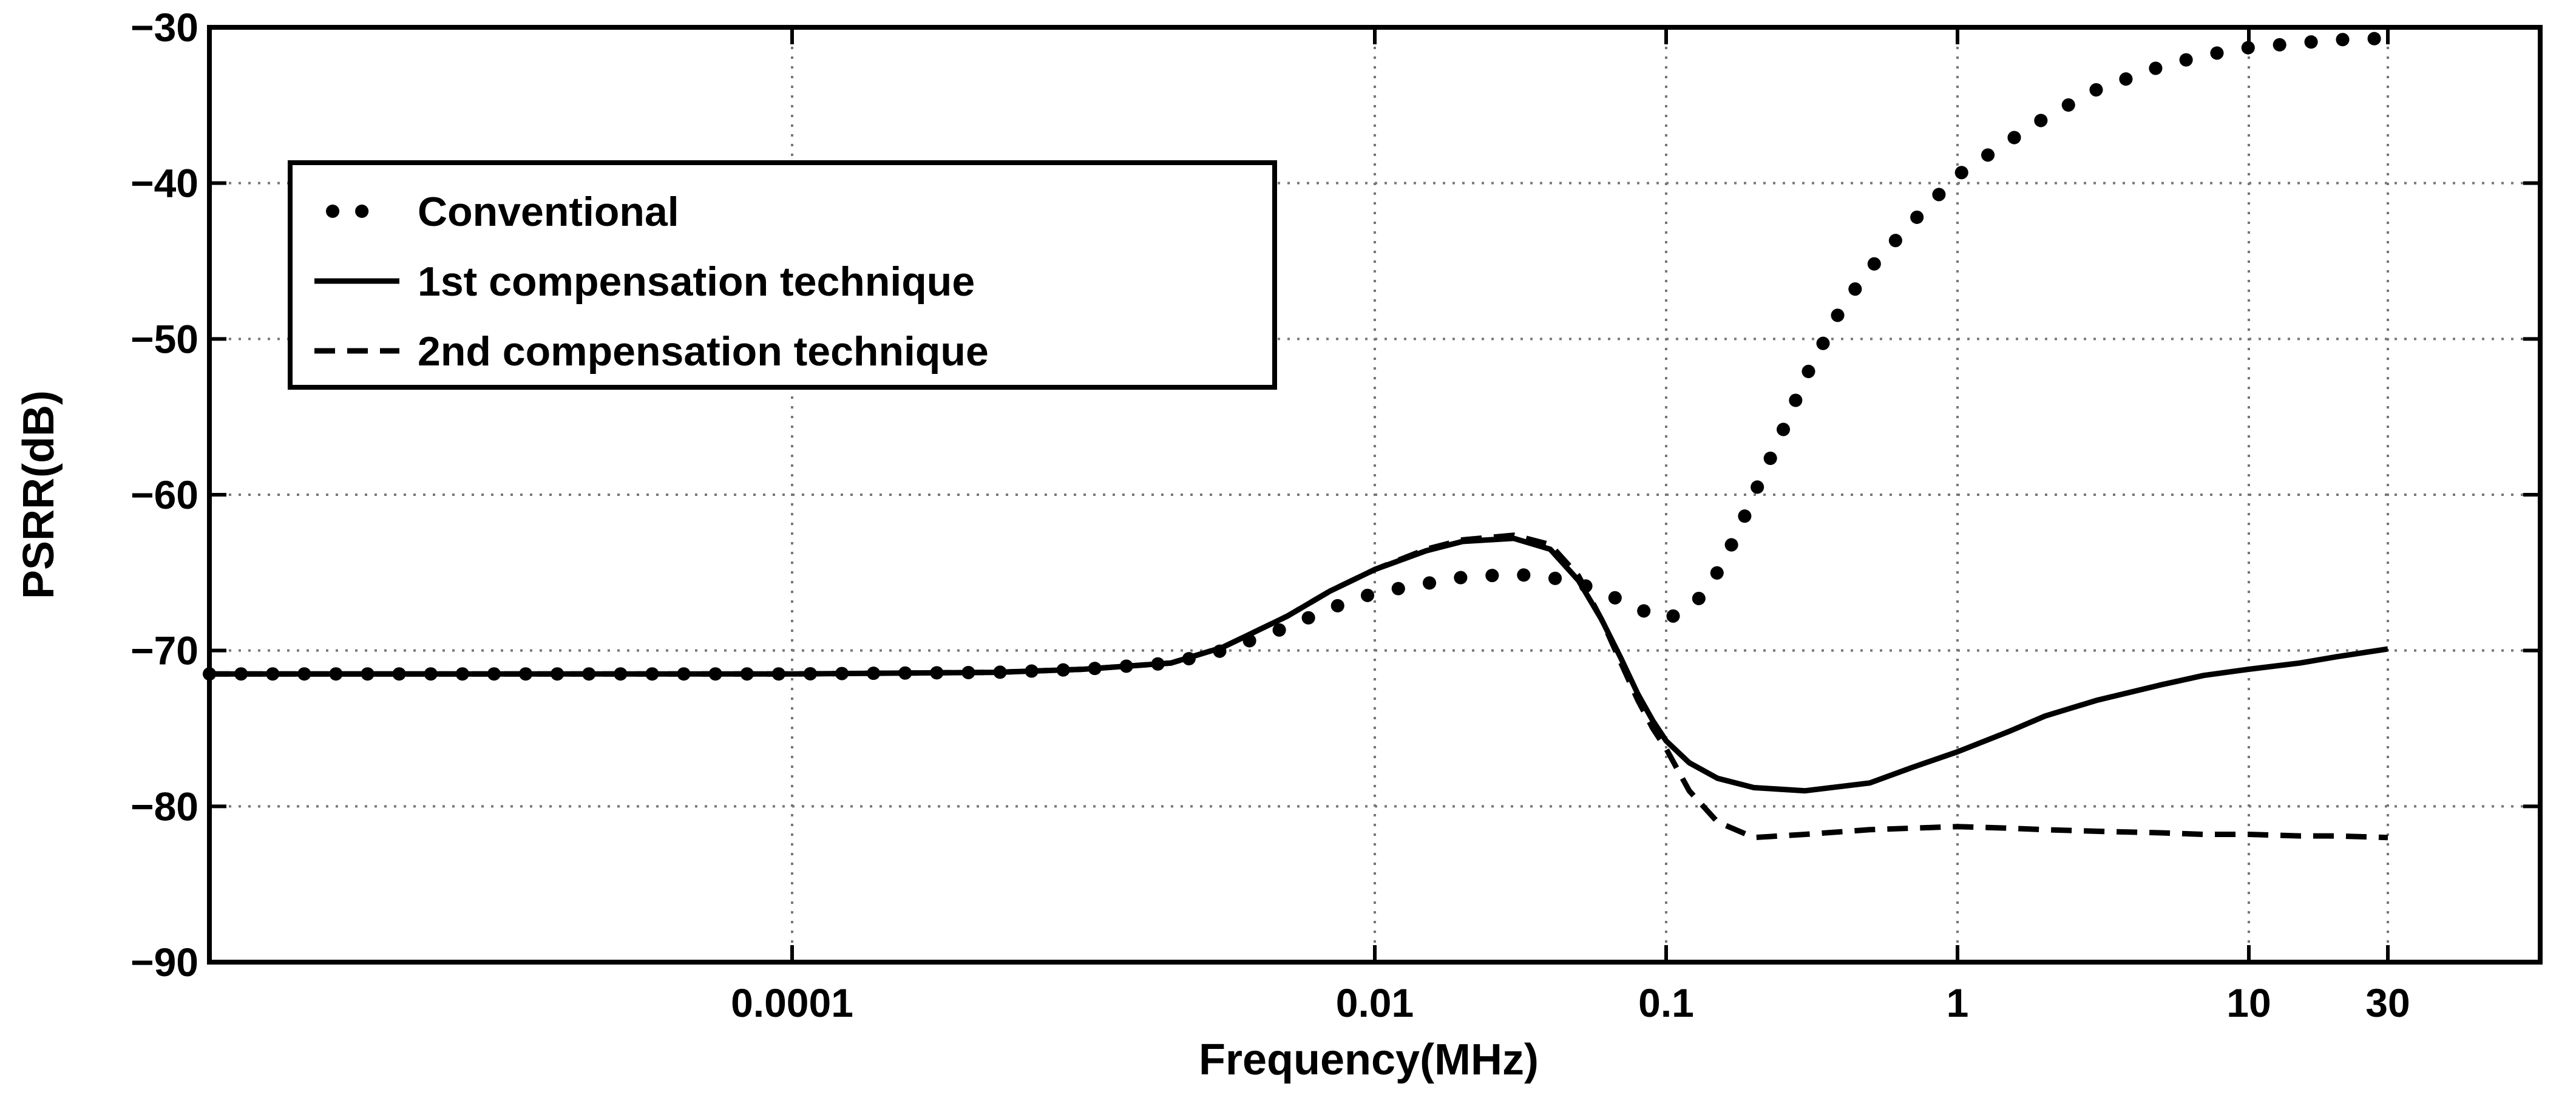  Describe the element at coordinates (696, 282) in the screenshot. I see `legend-label: 1st compensation technique` at that location.